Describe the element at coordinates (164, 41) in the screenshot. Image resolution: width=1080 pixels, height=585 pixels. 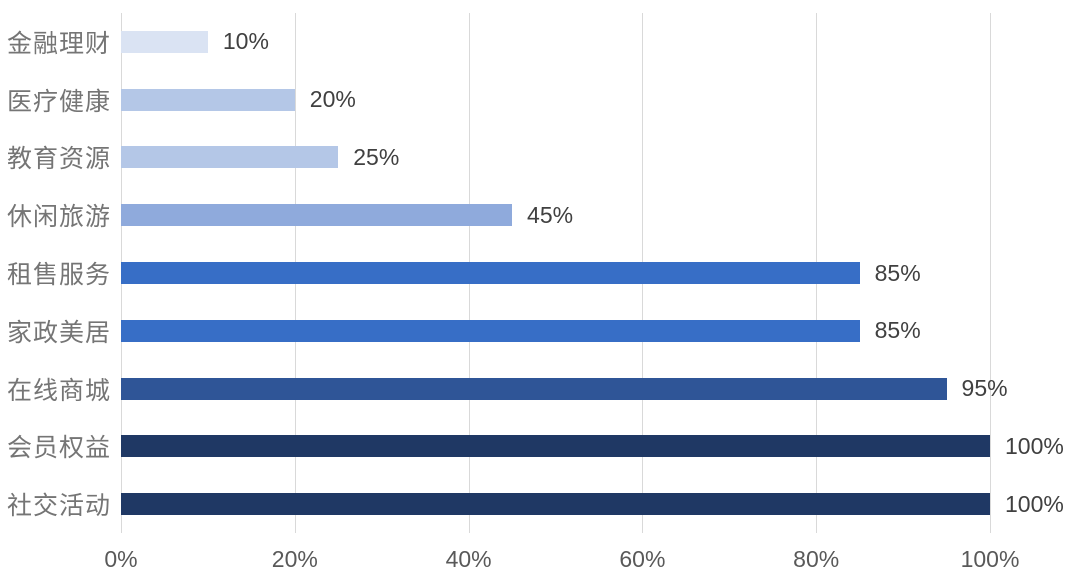
I see `bar-金融理财` at that location.